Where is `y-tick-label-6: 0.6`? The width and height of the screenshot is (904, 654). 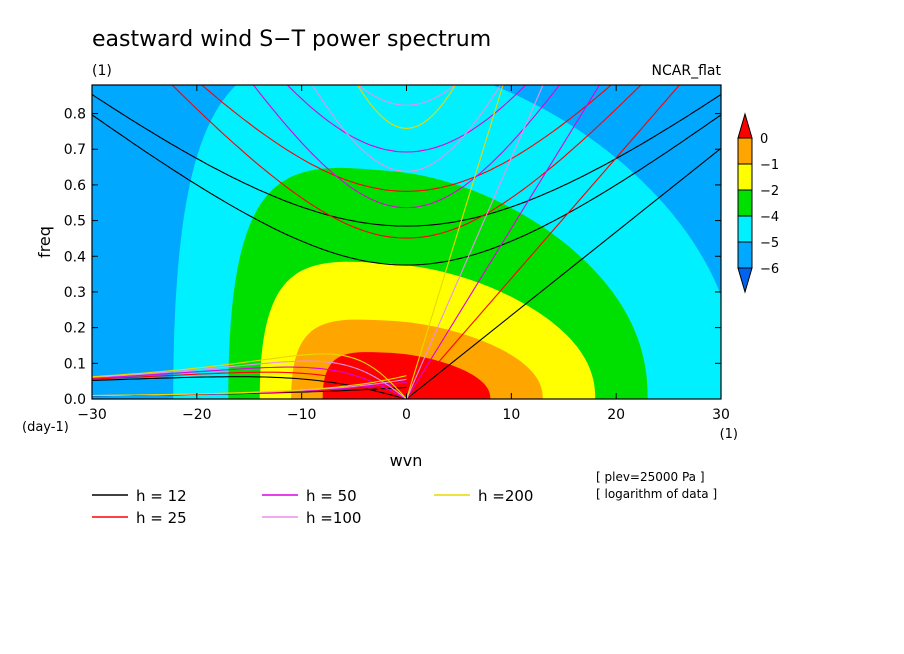 y-tick-label-6: 0.6 is located at coordinates (75, 186).